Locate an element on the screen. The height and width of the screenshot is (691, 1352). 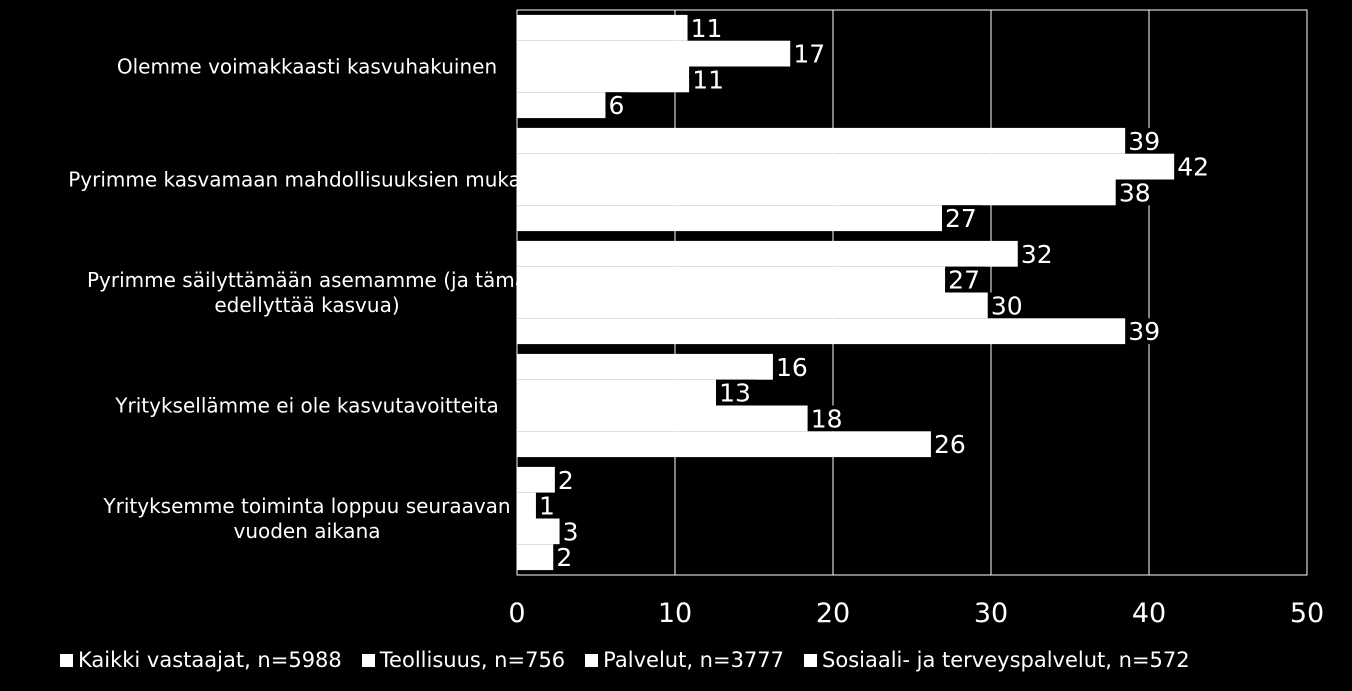
data-label: 42 is located at coordinates (1193, 167).